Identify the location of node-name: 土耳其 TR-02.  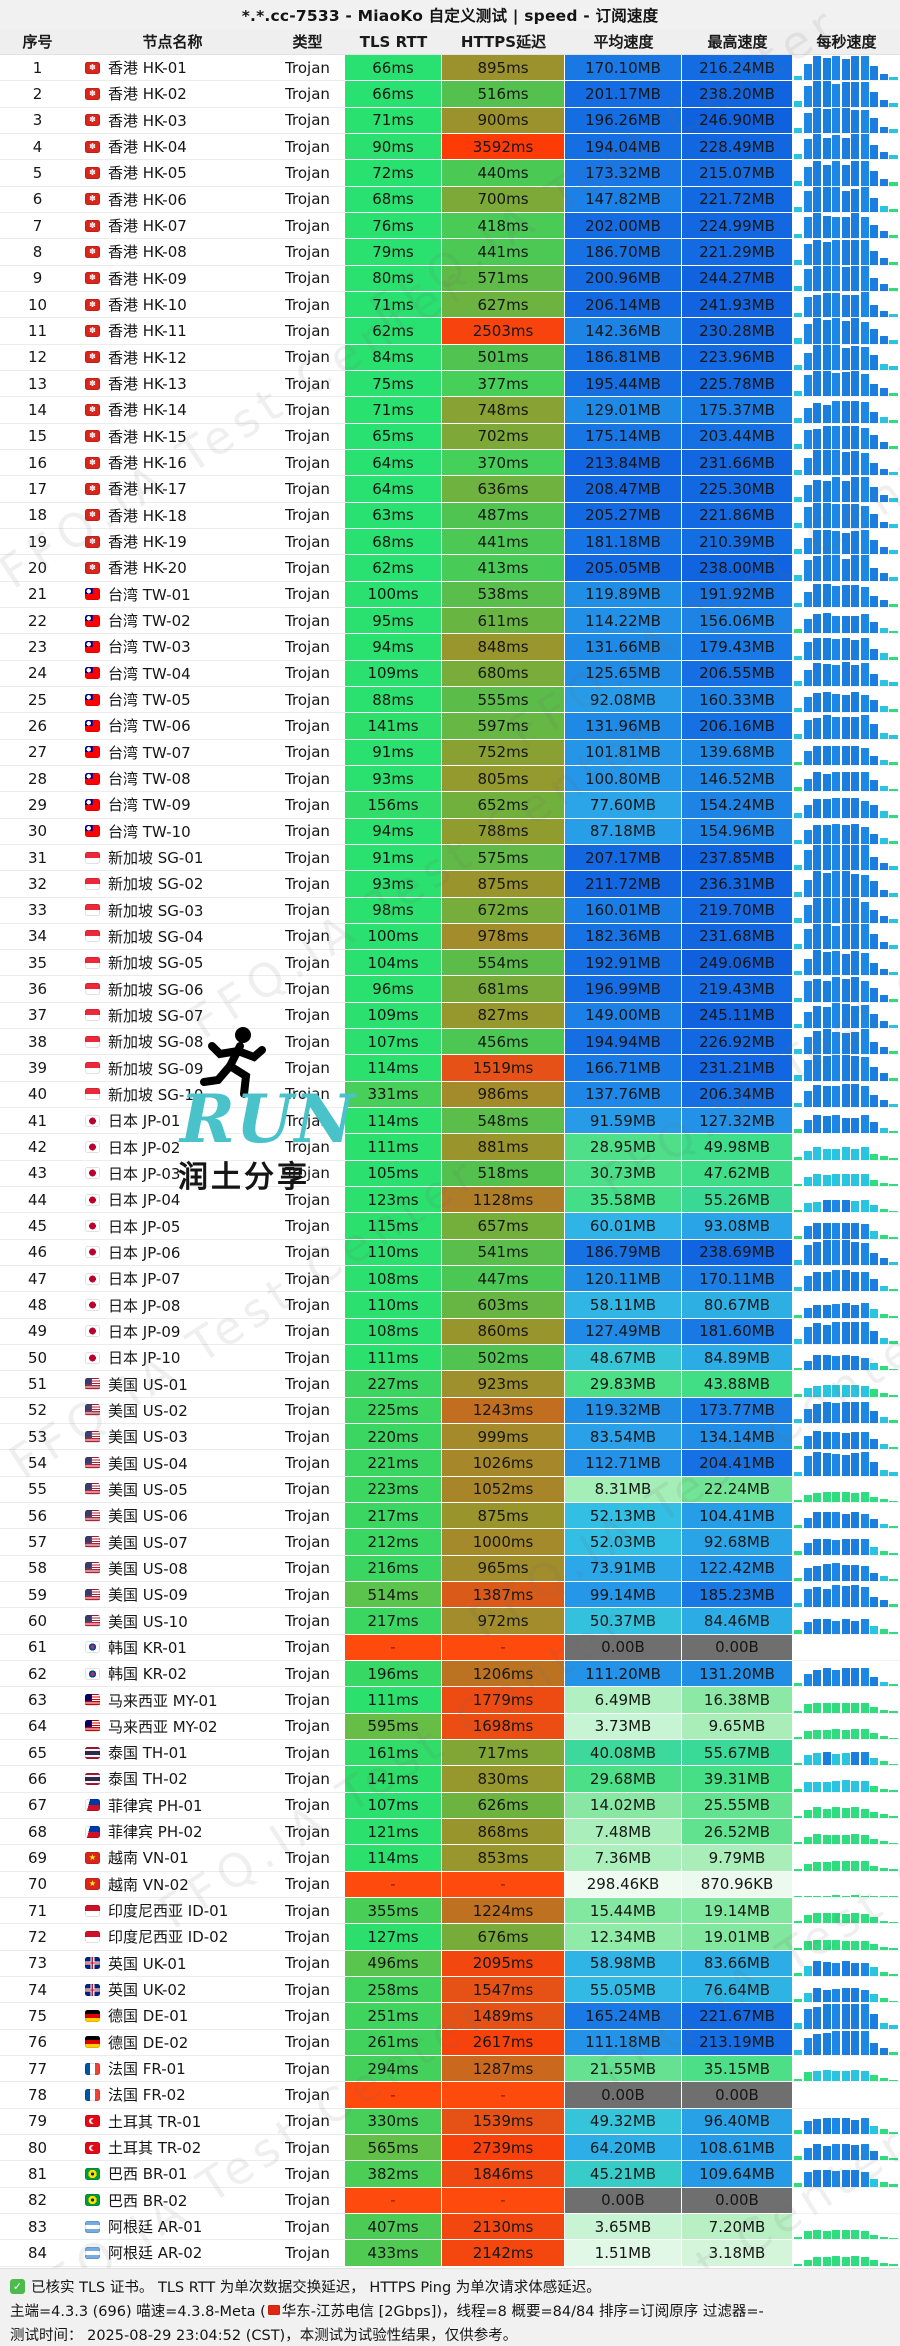
(155, 2148).